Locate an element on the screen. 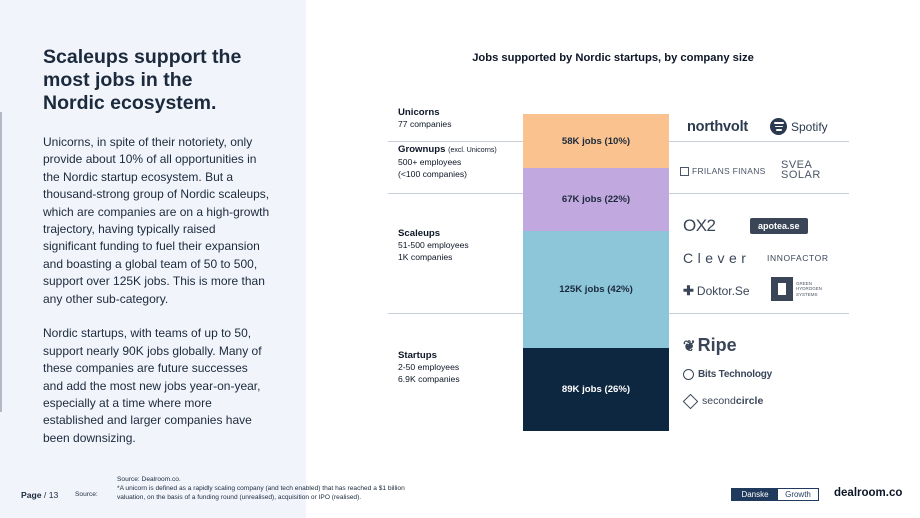 The height and width of the screenshot is (518, 920). secondcircle-text-a: second is located at coordinates (719, 401).